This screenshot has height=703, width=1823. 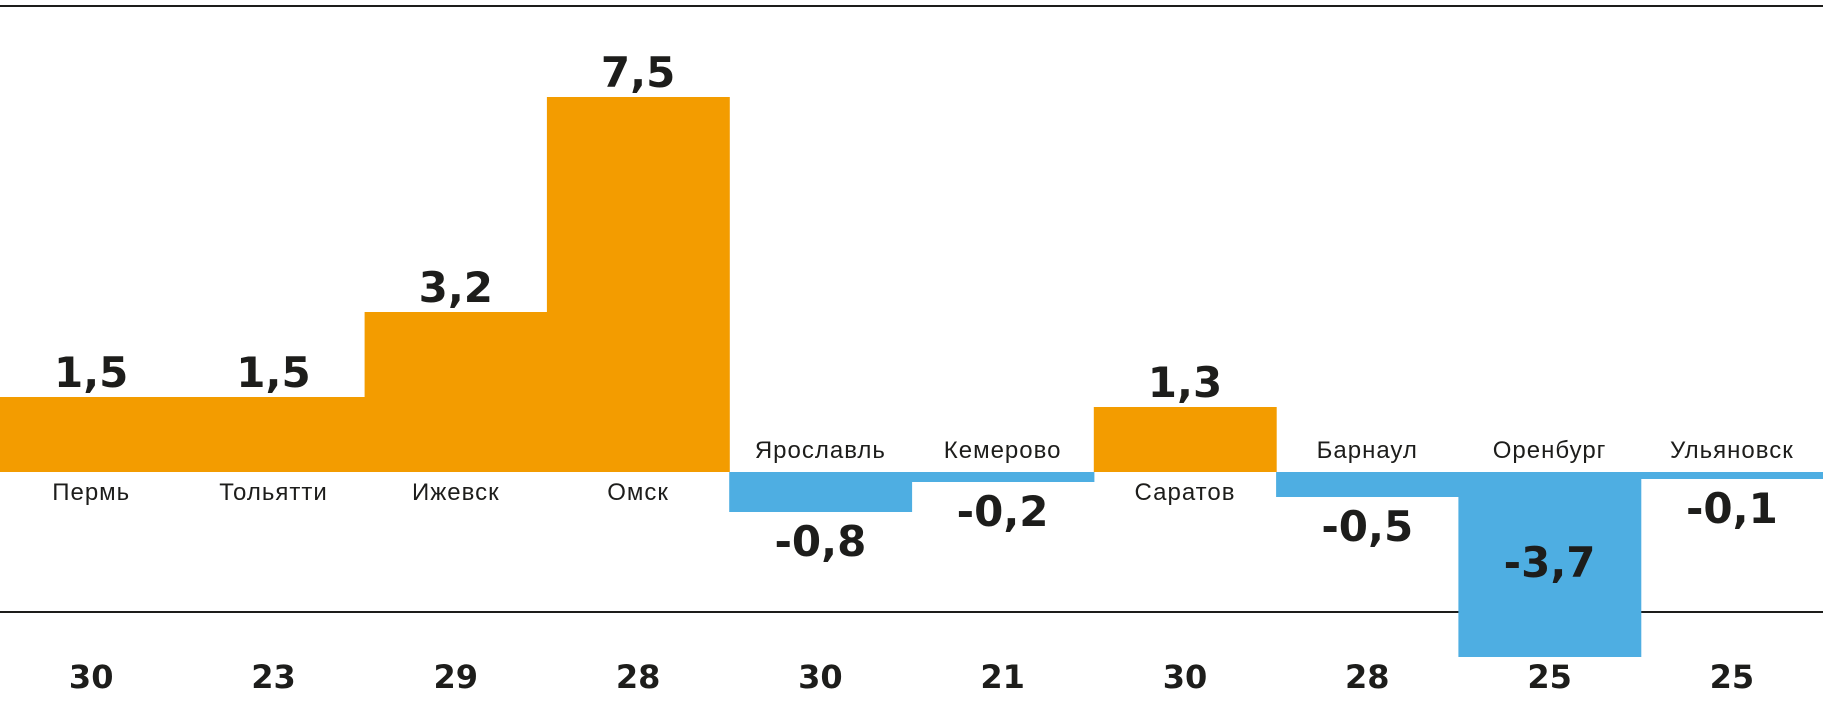 What do you see at coordinates (1002, 677) in the screenshot?
I see `bottom-number: 21` at bounding box center [1002, 677].